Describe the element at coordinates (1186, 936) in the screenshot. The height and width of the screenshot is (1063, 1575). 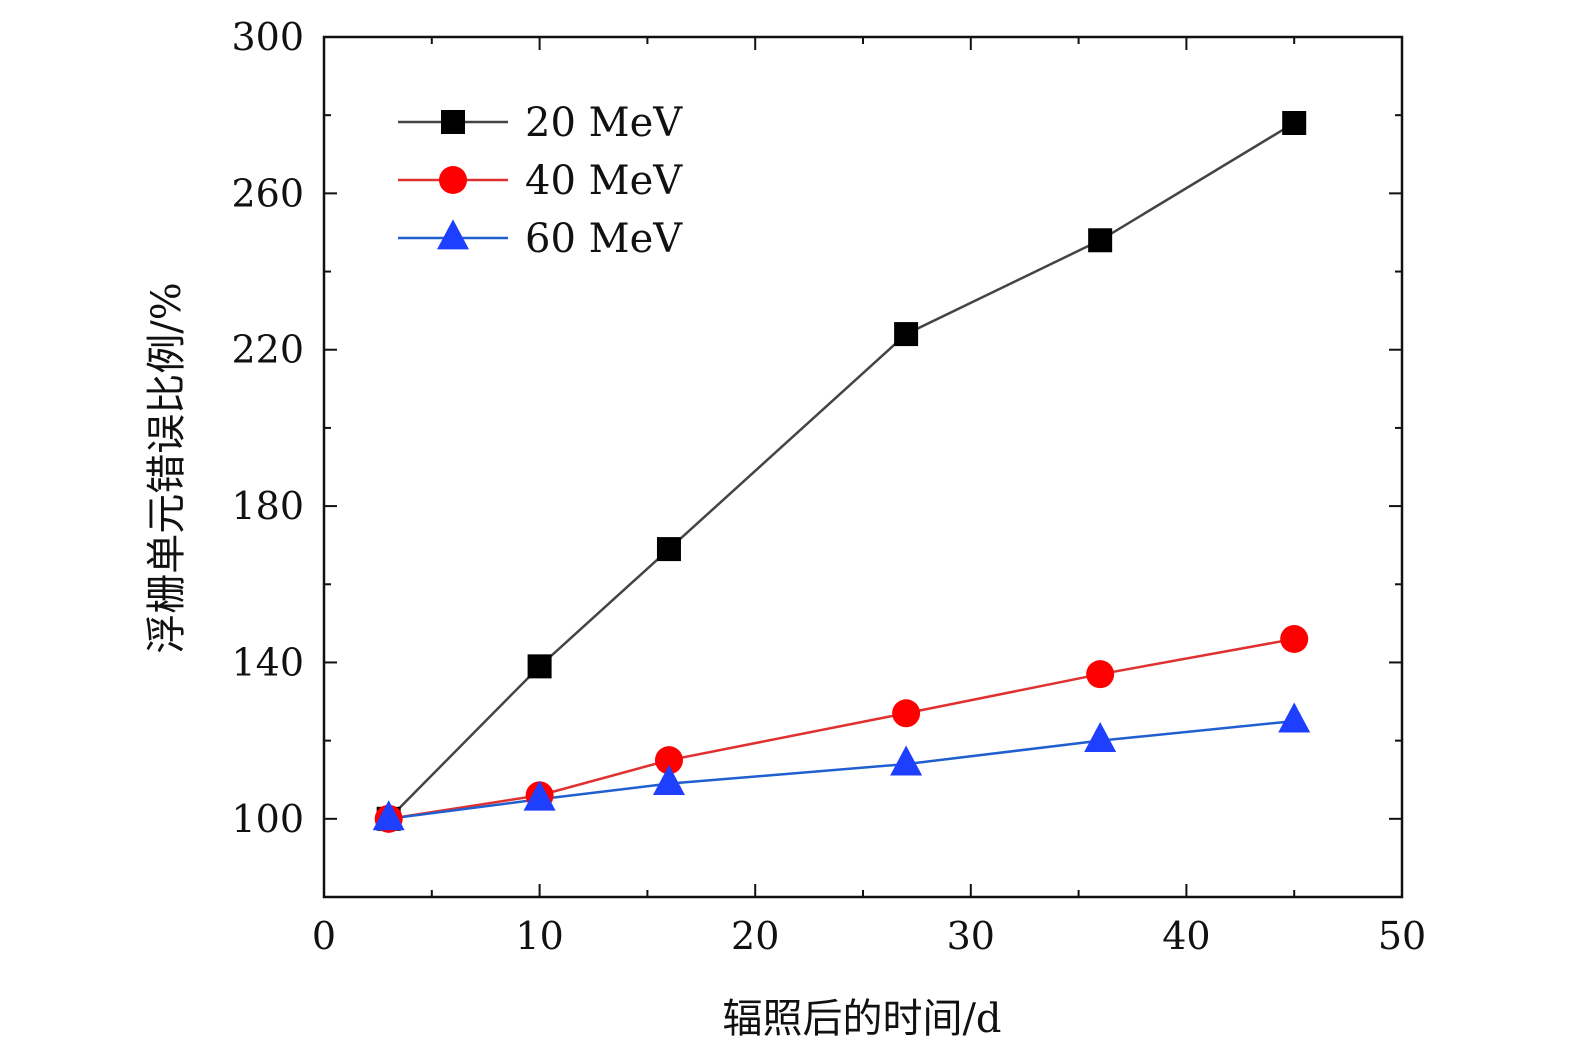
I see `x-tick-label: 40` at that location.